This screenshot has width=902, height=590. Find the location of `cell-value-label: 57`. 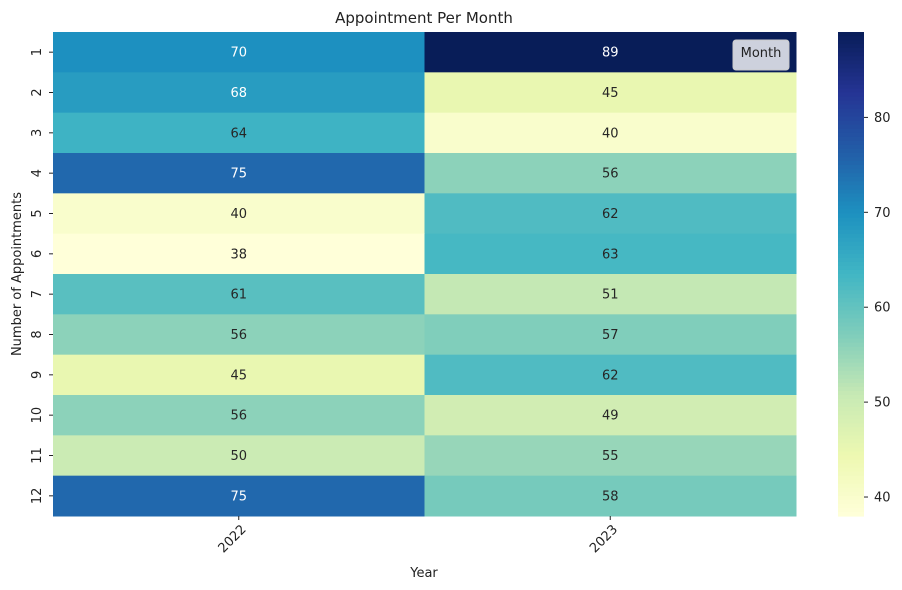

cell-value-label: 57 is located at coordinates (610, 335).